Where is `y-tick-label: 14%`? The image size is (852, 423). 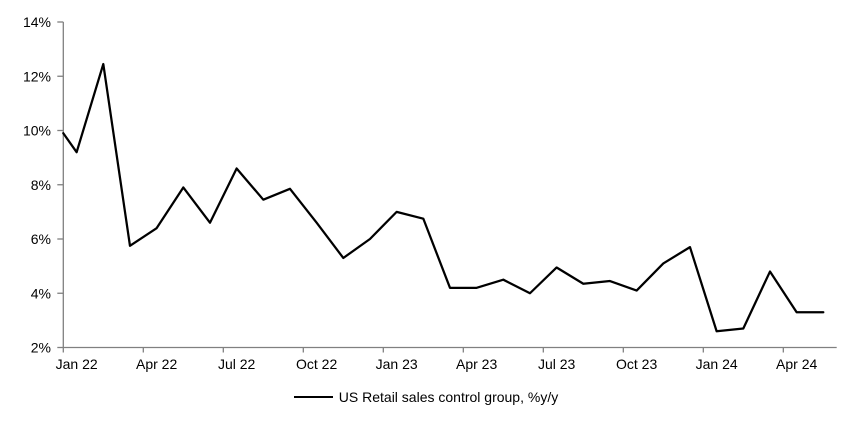
y-tick-label: 14% is located at coordinates (37, 22).